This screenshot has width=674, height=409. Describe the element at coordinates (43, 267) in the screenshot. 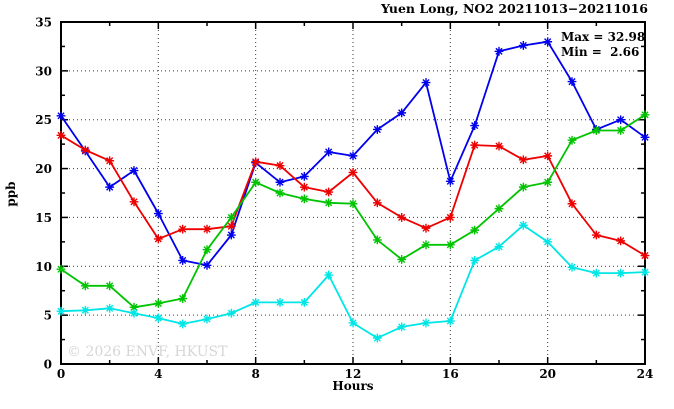

I see `y-tick-label: 10` at that location.